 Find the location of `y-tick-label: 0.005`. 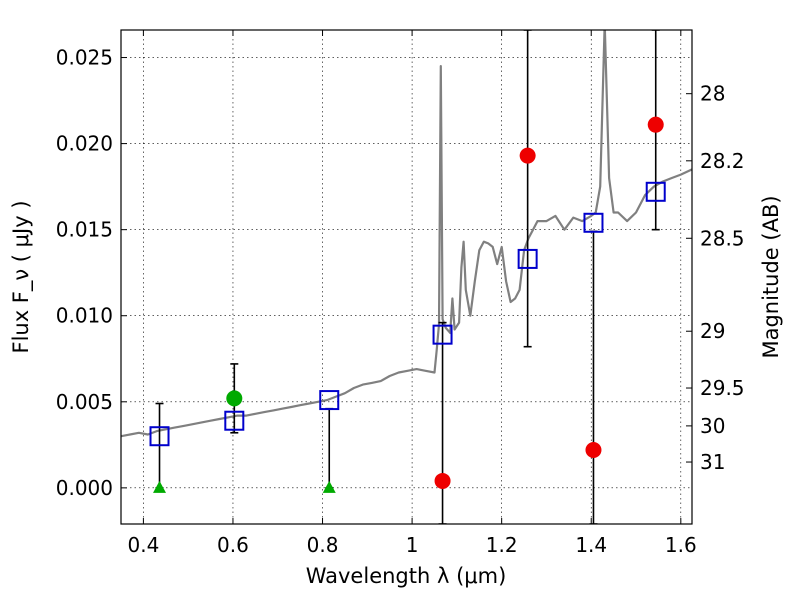

y-tick-label: 0.005 is located at coordinates (84, 402).